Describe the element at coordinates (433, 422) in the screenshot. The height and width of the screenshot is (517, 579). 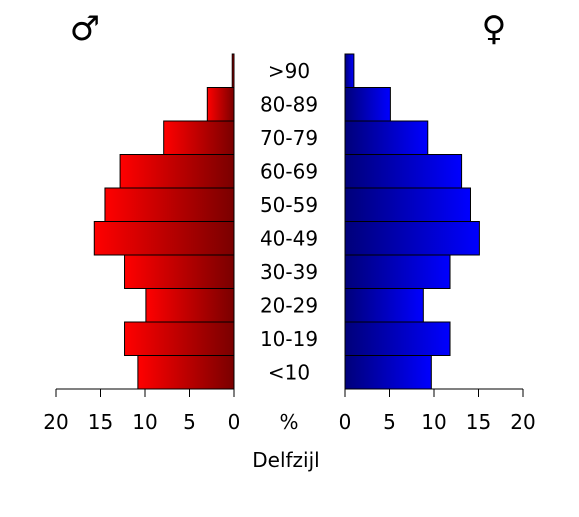
I see `female-axis-tick-label: 10` at that location.